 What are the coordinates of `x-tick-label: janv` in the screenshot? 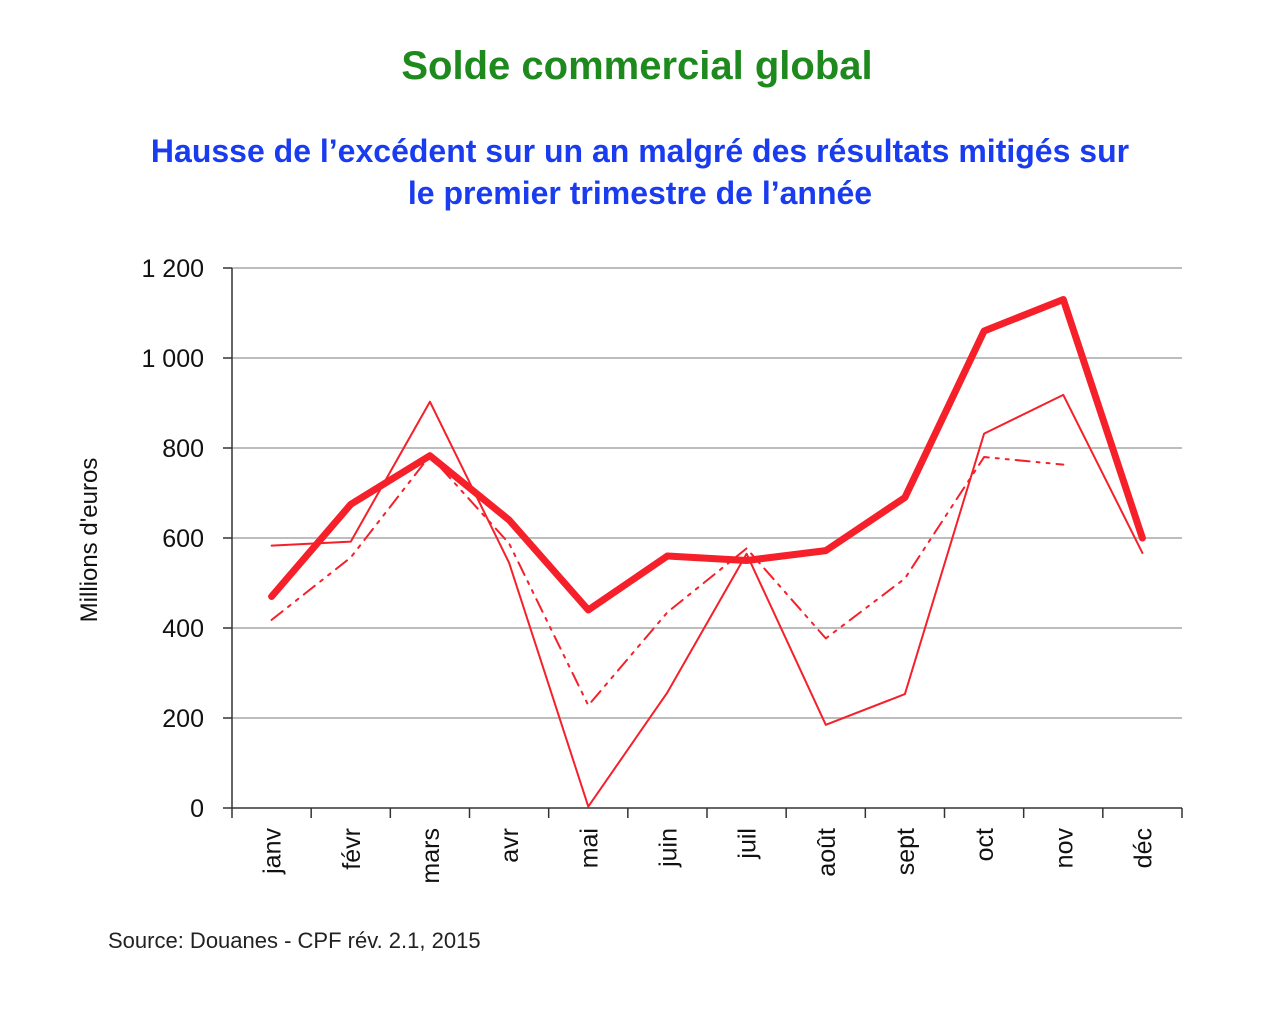 It's located at (273, 851).